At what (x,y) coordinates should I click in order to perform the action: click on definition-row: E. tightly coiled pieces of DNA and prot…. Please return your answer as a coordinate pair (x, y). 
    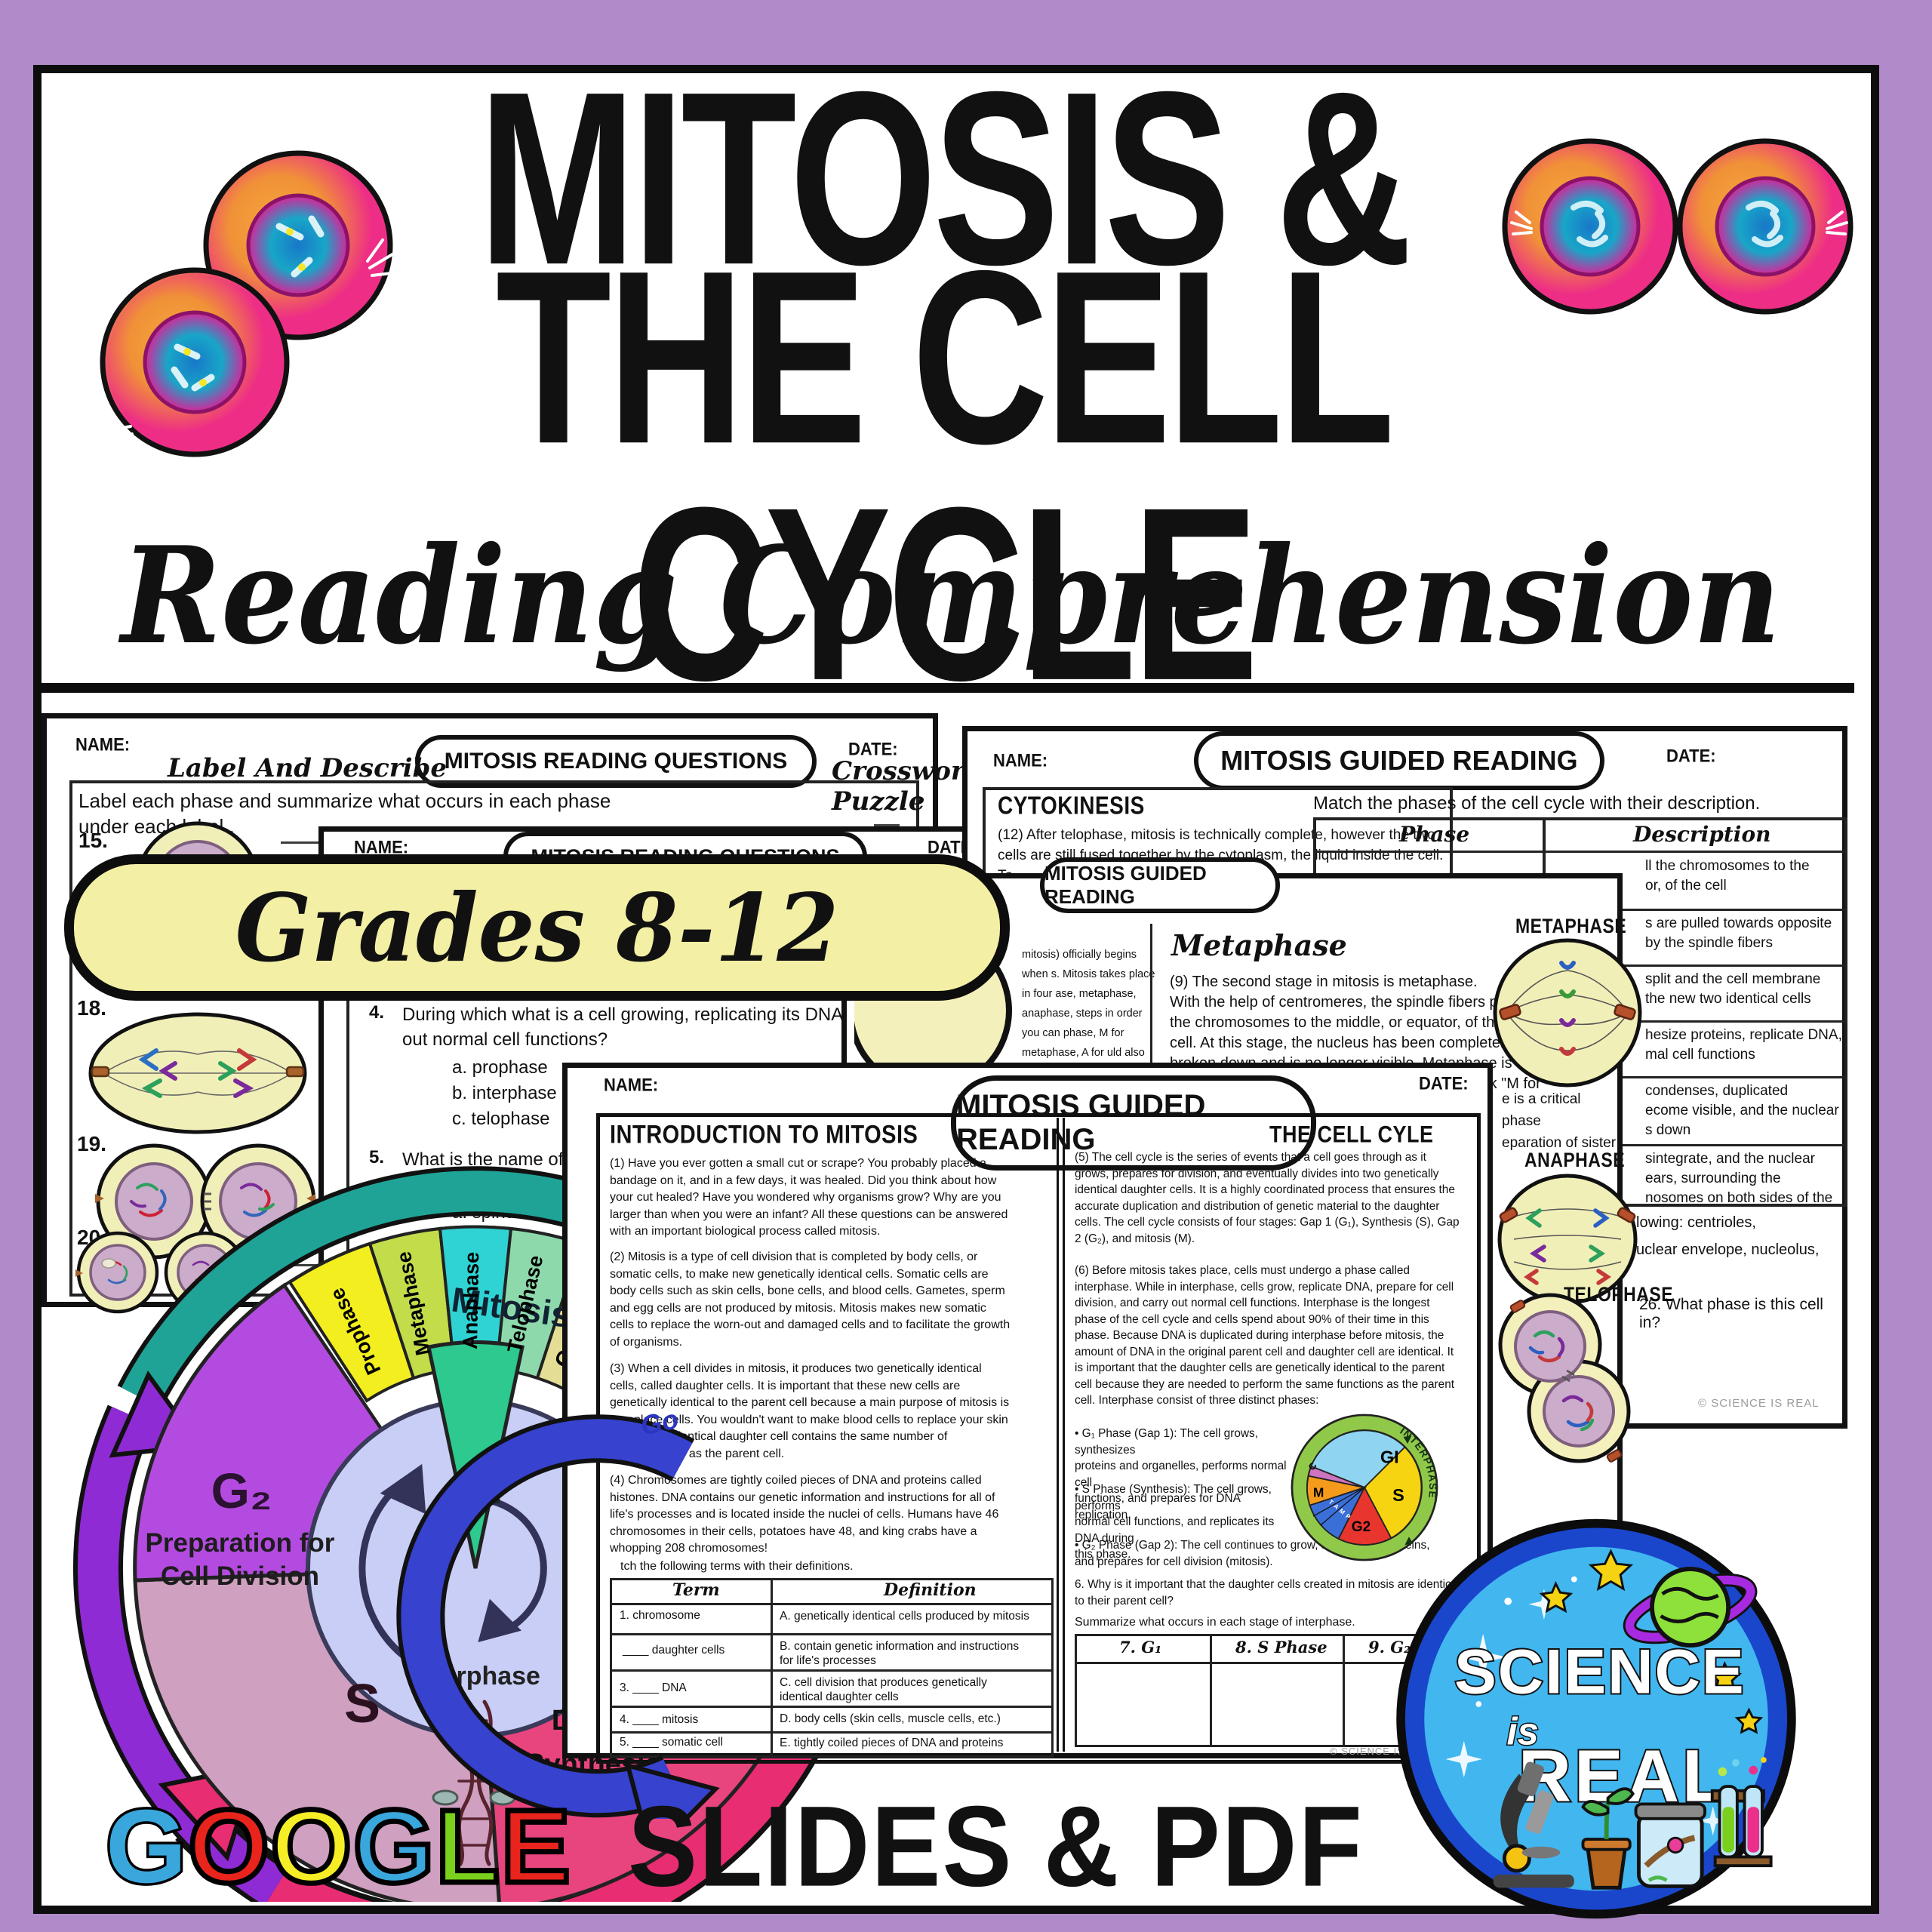
    Looking at the image, I should click on (892, 1743).